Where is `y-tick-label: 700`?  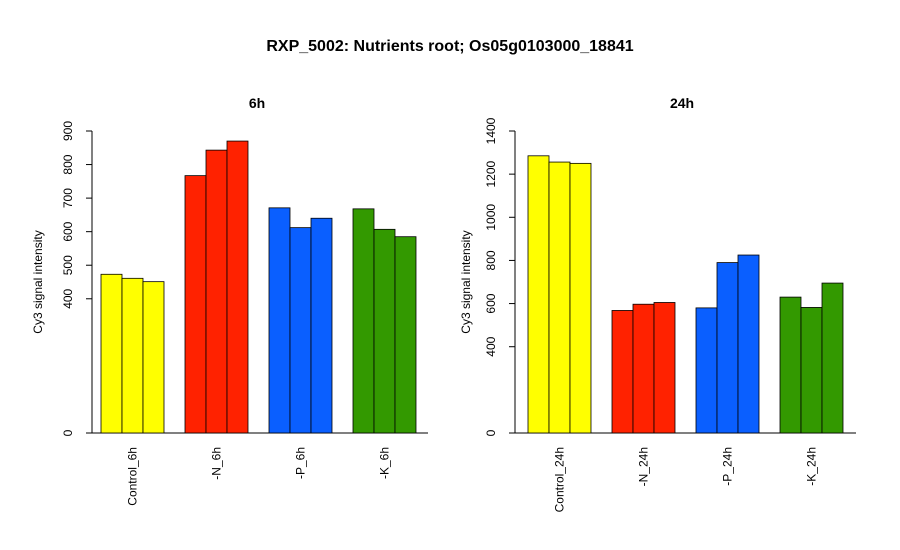 y-tick-label: 700 is located at coordinates (68, 198).